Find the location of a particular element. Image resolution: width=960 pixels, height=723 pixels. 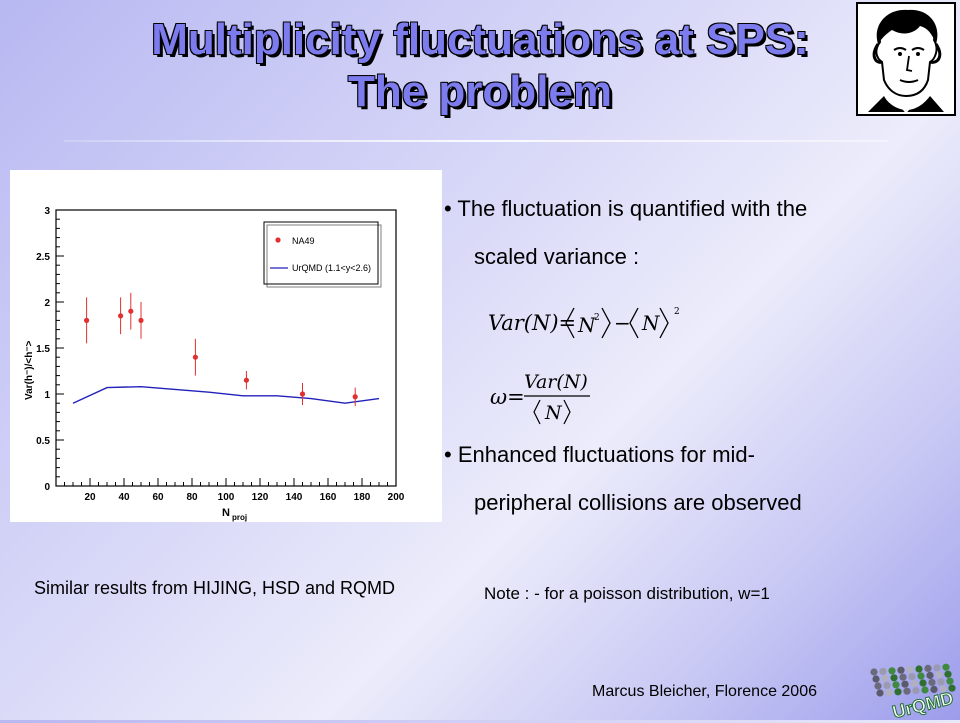

bullet-1-line-1: • The fluctuation is quantified with the is located at coordinates (626, 208).